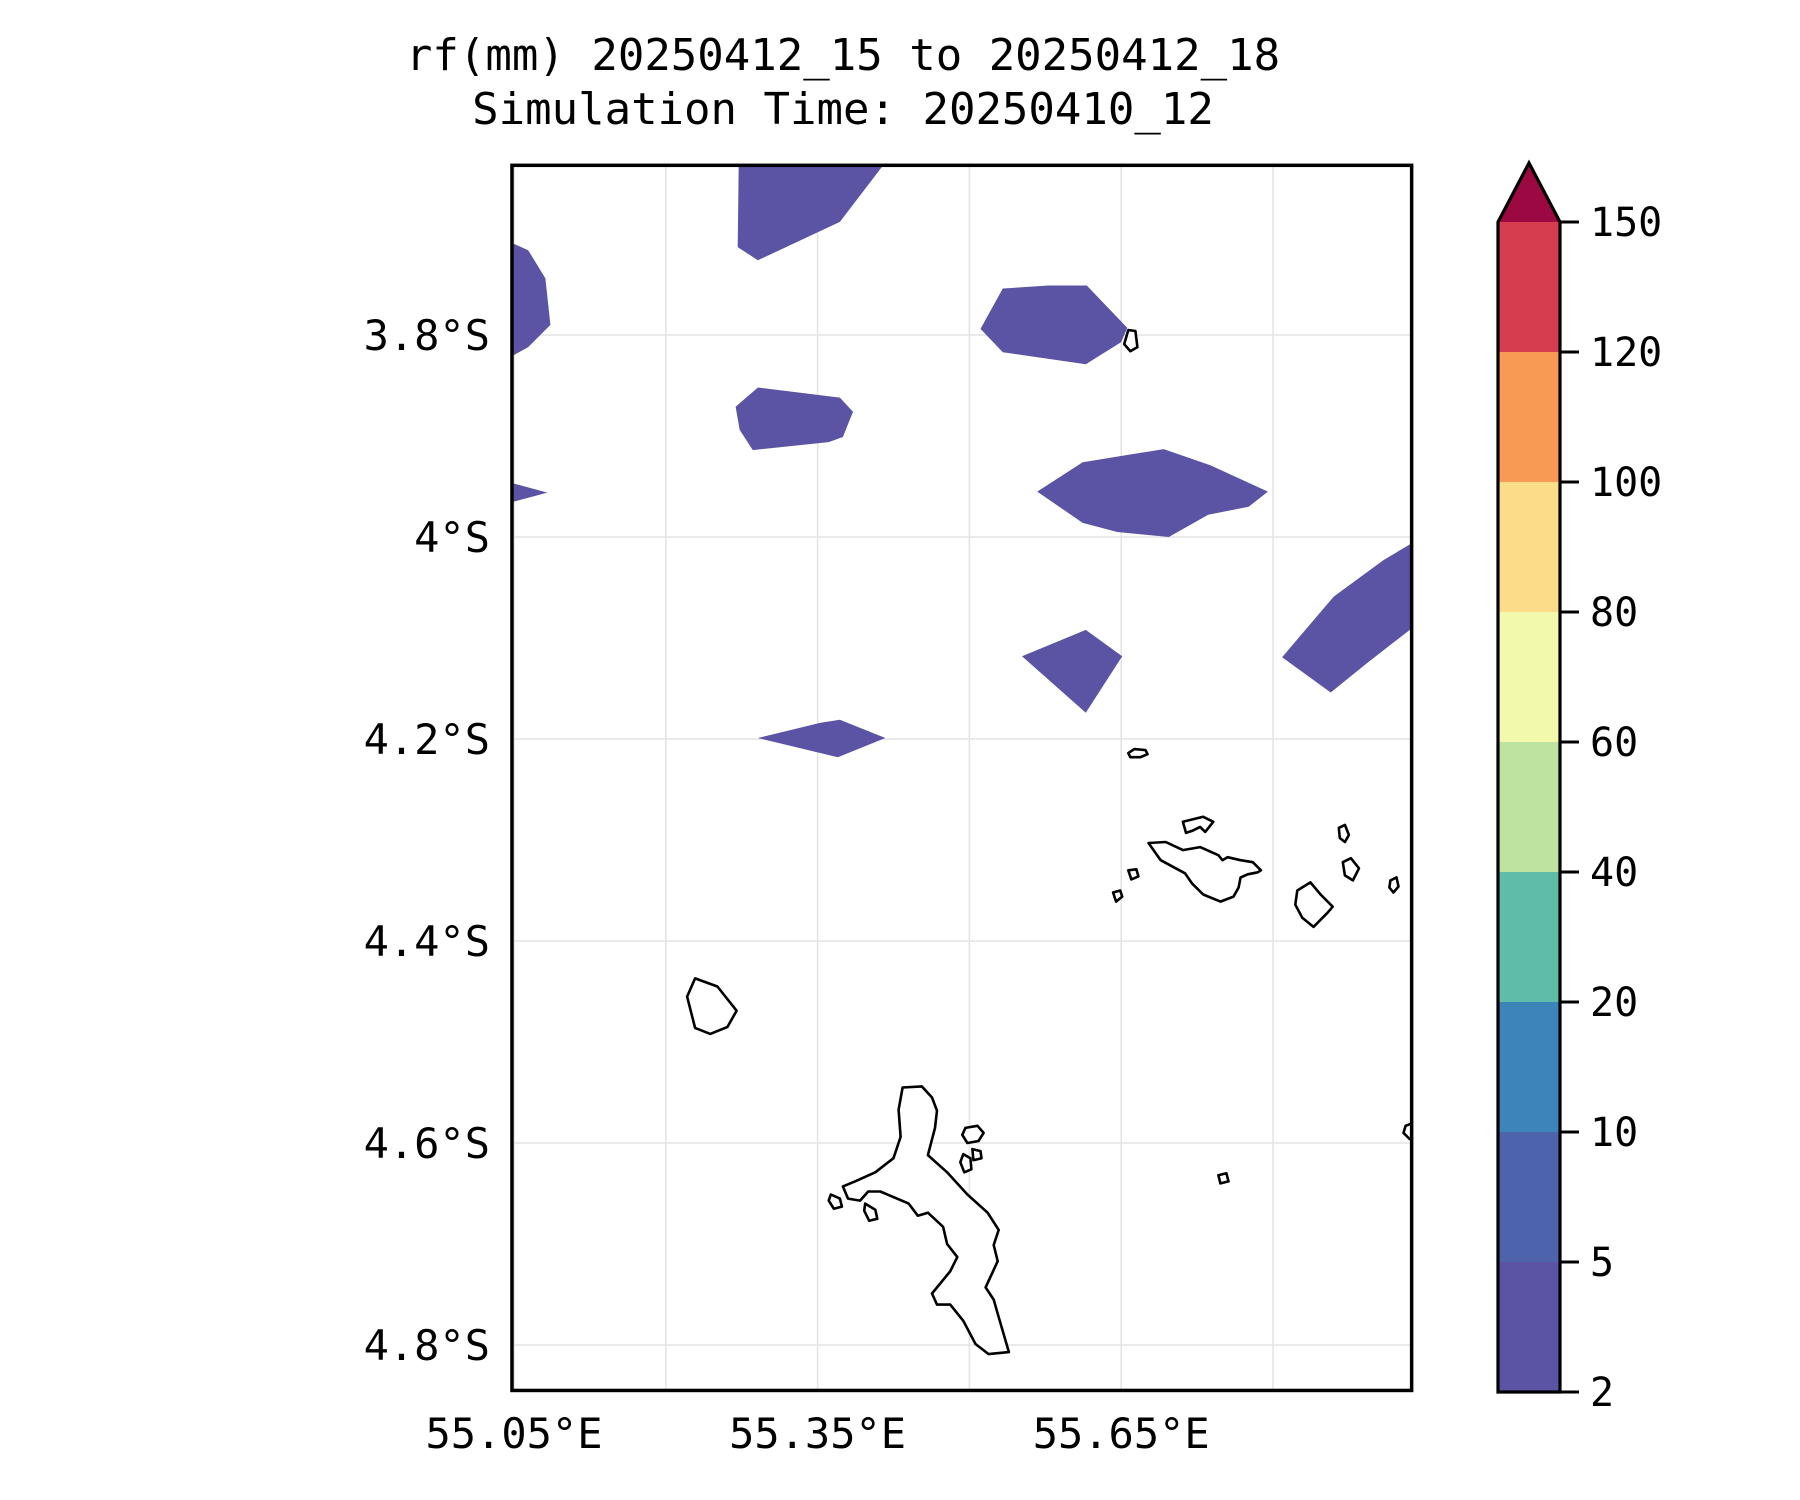  Describe the element at coordinates (1121, 1433) in the screenshot. I see `lon-tick-label: 55.65°E` at that location.